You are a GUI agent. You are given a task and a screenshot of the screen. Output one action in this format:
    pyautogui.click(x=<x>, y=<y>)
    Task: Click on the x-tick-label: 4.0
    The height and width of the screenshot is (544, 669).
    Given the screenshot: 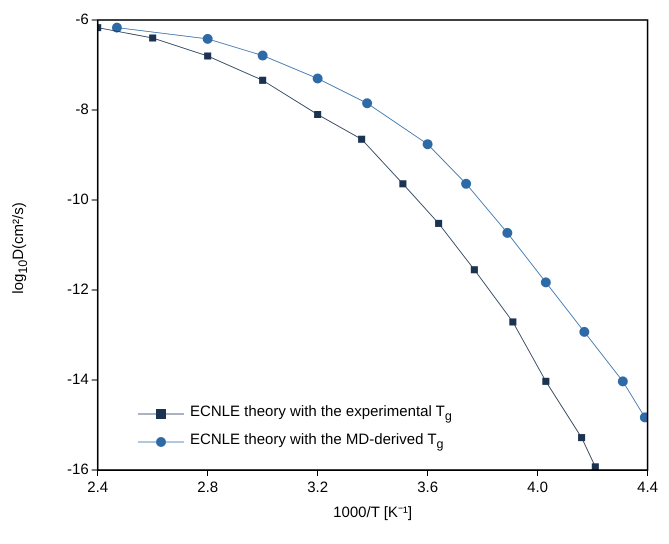 What is the action you would take?
    pyautogui.click(x=537, y=487)
    